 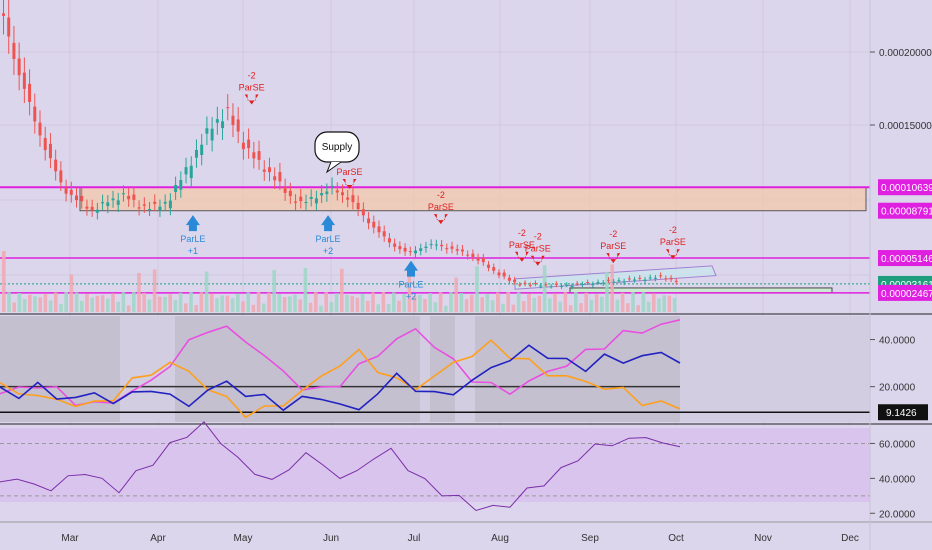 I want to click on indicator-series, so click(x=340, y=378).